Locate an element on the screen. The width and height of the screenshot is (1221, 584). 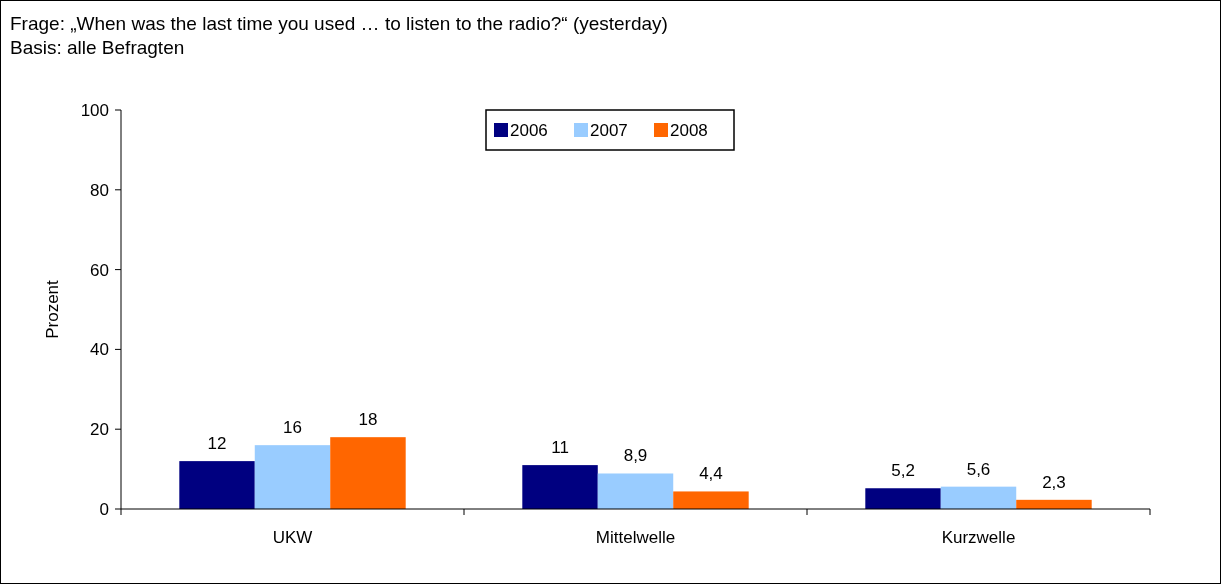
data-label: 8,9 is located at coordinates (635, 456).